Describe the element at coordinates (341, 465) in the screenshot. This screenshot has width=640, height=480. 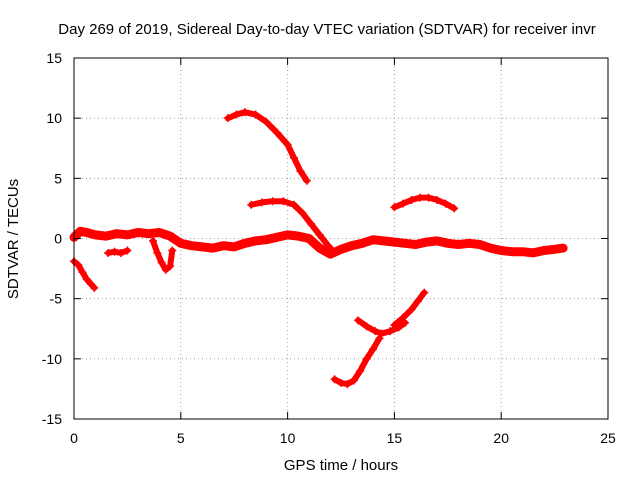
I see `x-axis-label: GPS time / hours` at that location.